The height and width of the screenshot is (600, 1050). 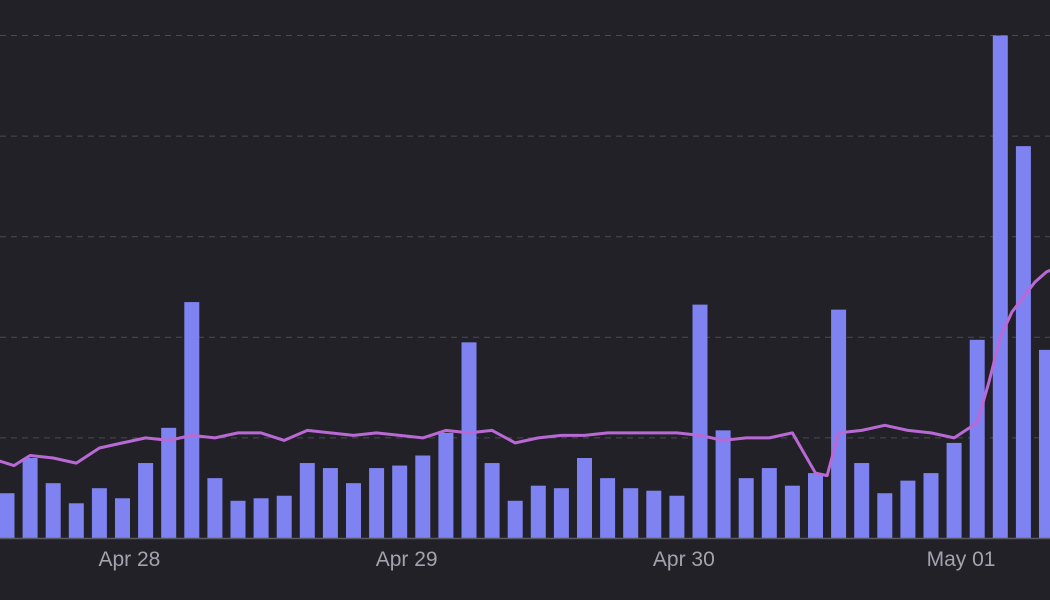 What do you see at coordinates (961, 559) in the screenshot?
I see `x-tick-label: May 01` at bounding box center [961, 559].